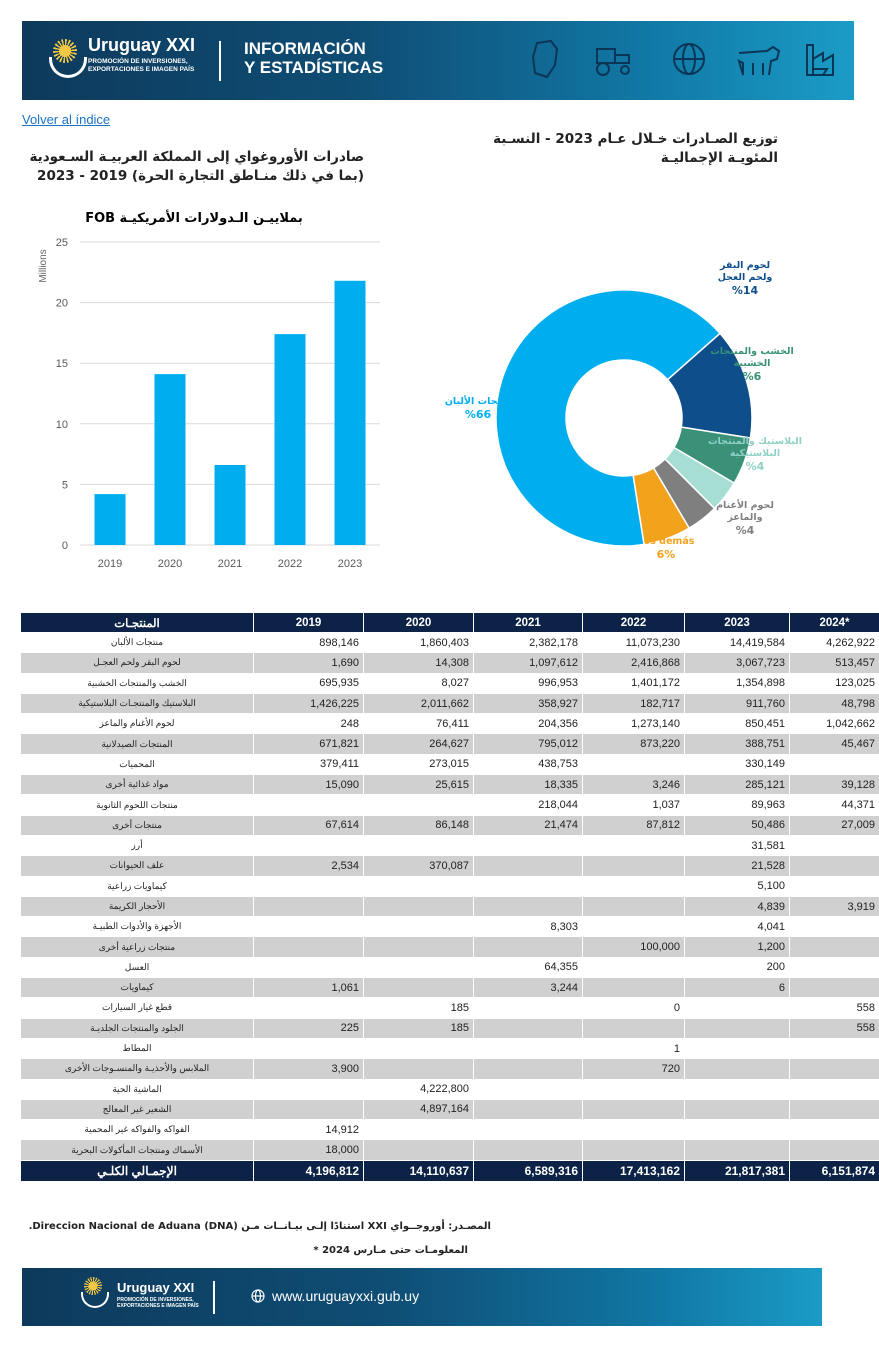 Image resolution: width=879 pixels, height=1350 pixels. Describe the element at coordinates (737, 744) in the screenshot. I see `value-cell: 388,751` at that location.